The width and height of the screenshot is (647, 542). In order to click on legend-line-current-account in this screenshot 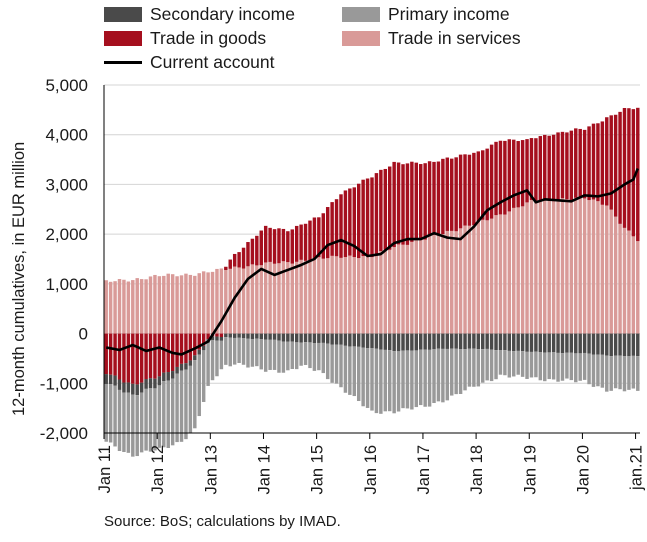, I will do `click(123, 62)`.